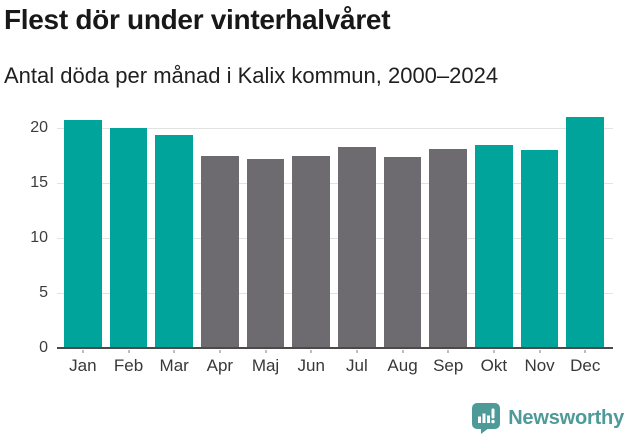 This screenshot has width=631, height=439. I want to click on newsworthy-brand-text: Newsworthy, so click(566, 418).